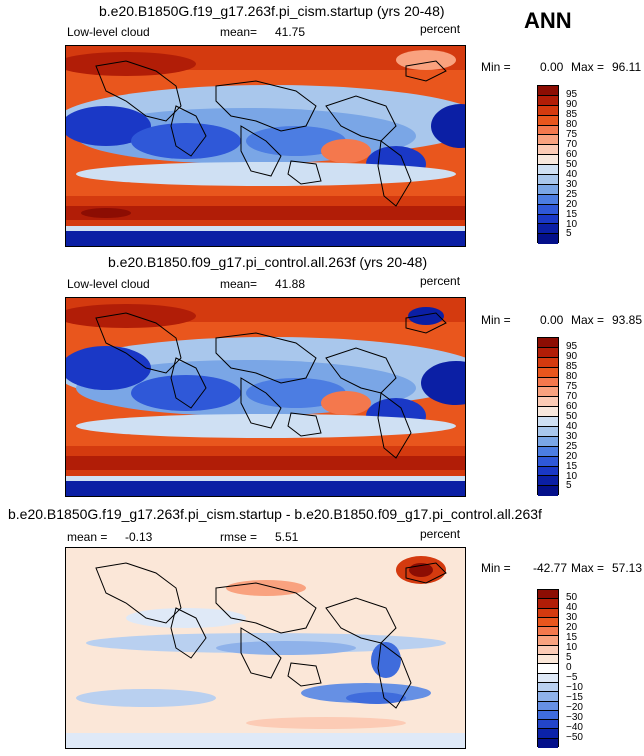 The image size is (644, 756). What do you see at coordinates (239, 284) in the screenshot?
I see `panel2-mean-label: mean=` at bounding box center [239, 284].